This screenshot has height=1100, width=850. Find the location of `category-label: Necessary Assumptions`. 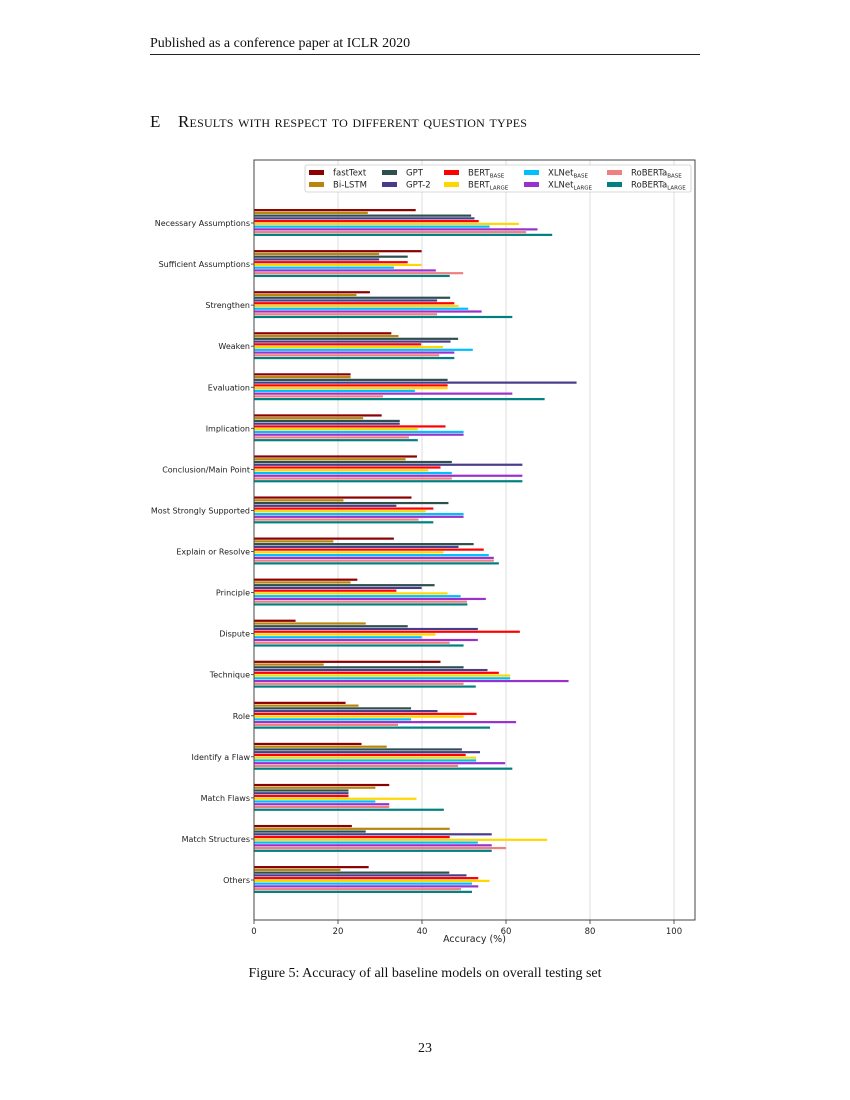

category-label: Necessary Assumptions is located at coordinates (202, 223).